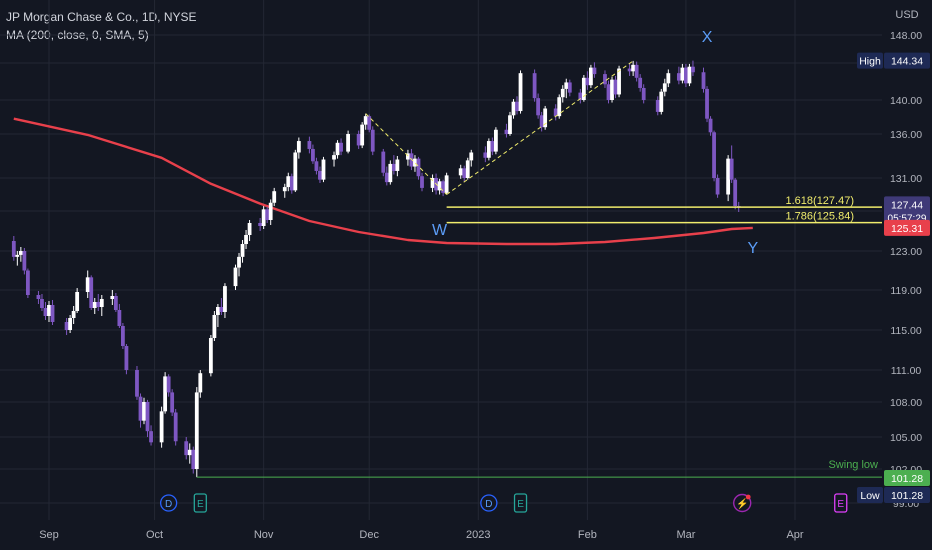  What do you see at coordinates (264, 535) in the screenshot?
I see `x-tick-label: Nov` at bounding box center [264, 535].